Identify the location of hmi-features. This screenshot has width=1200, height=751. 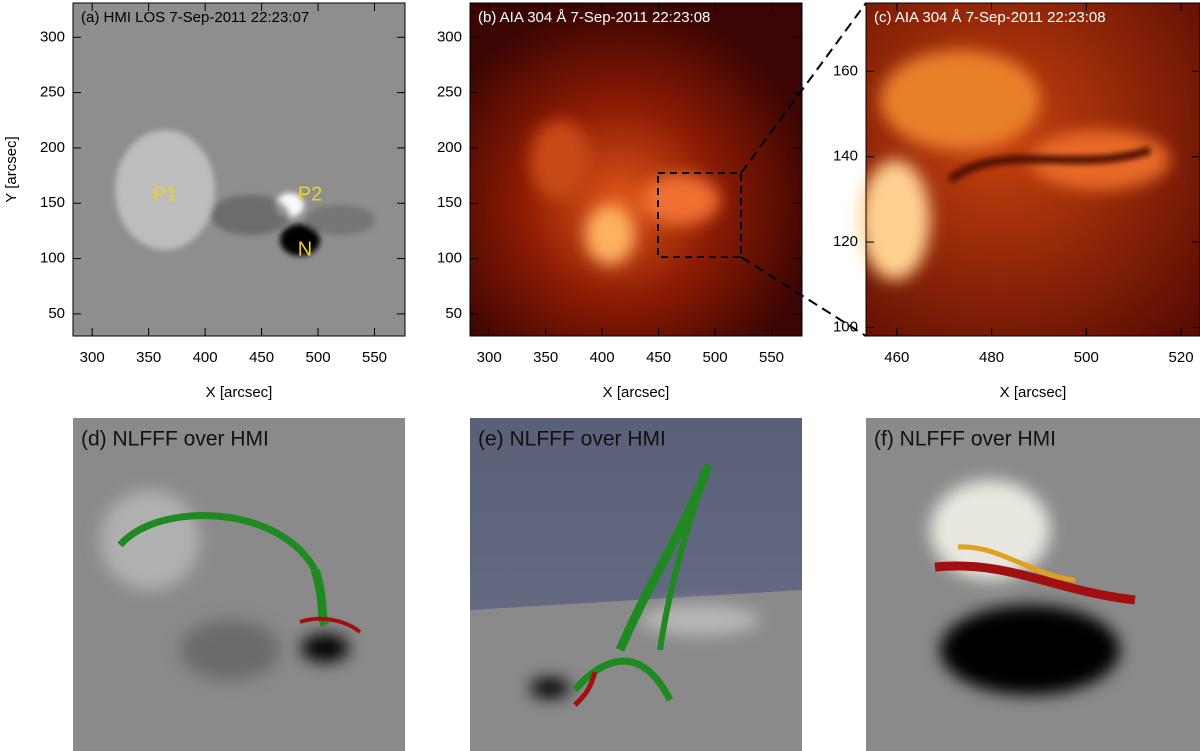
(245, 193).